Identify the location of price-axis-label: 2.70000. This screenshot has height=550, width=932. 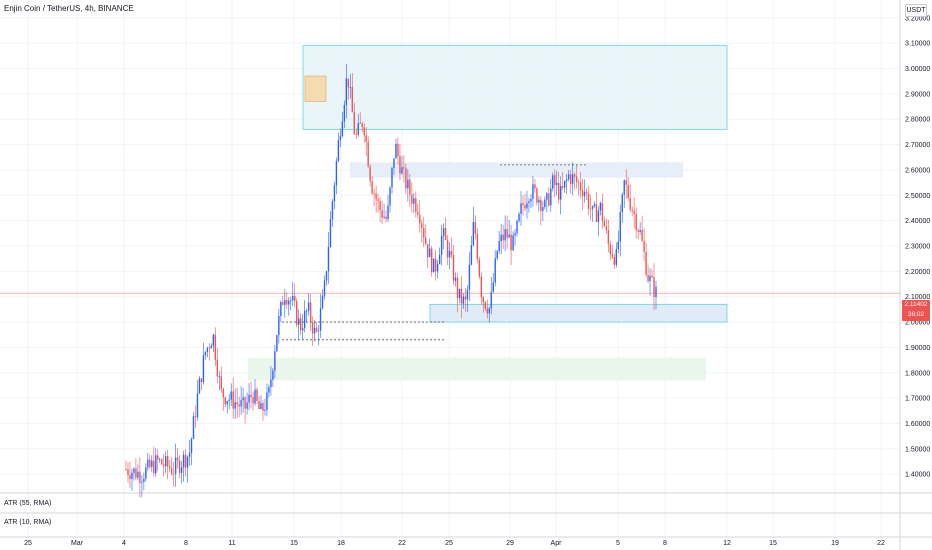
(917, 145).